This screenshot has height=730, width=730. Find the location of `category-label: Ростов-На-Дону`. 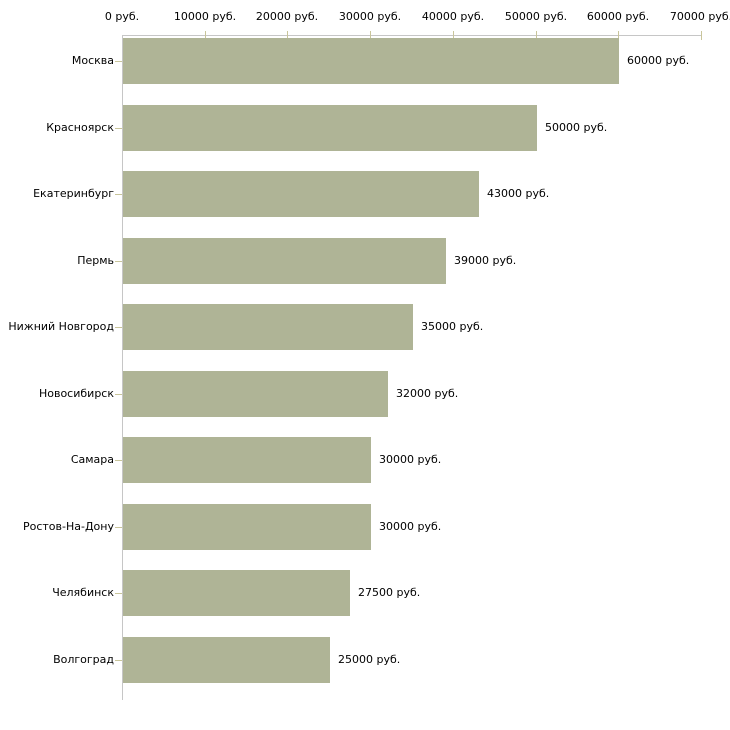

category-label: Ростов-На-Дону is located at coordinates (68, 526).